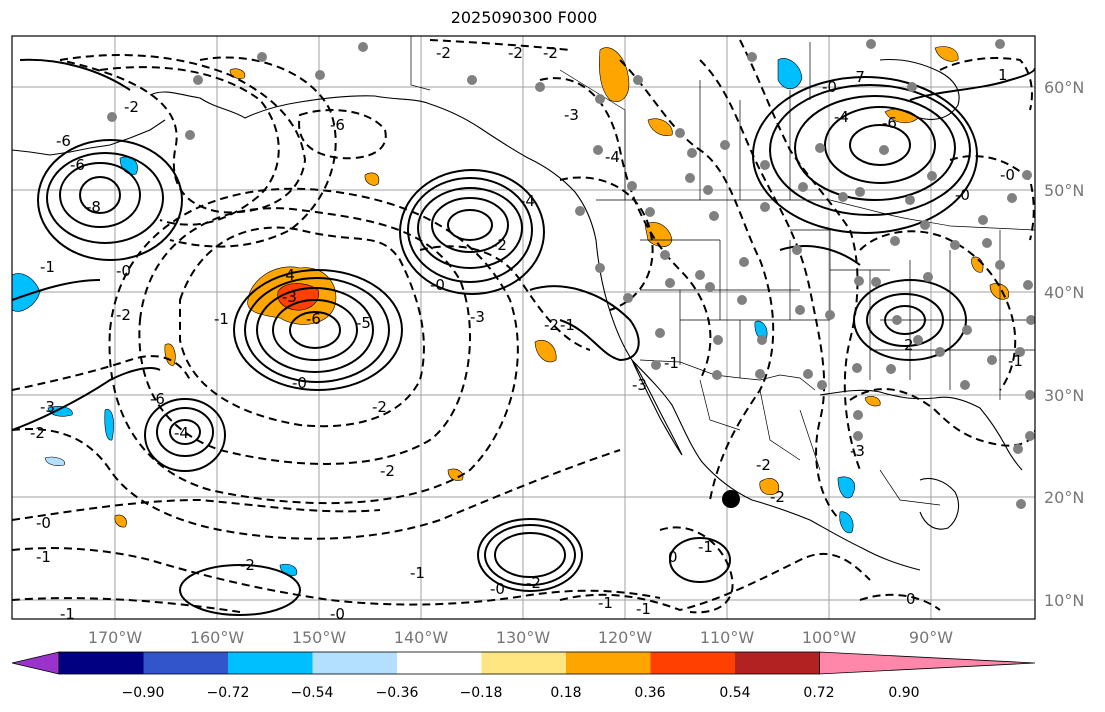 This screenshot has width=1105, height=712. I want to click on state-lines, so click(837, 314).